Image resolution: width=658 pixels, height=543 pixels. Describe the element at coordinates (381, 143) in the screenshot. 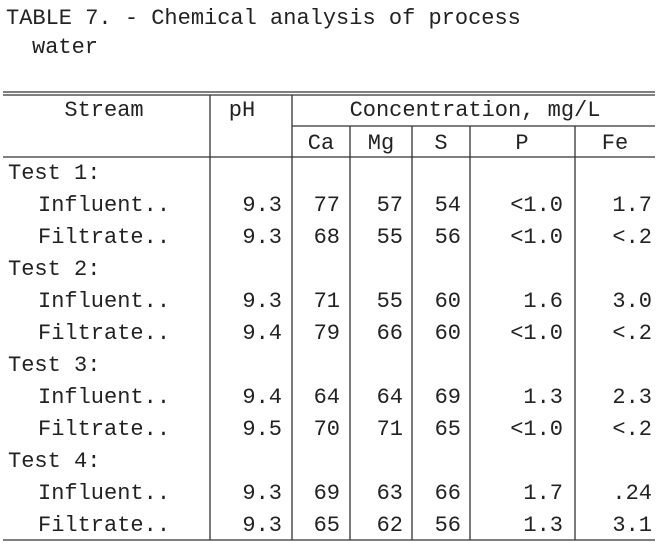

I see `header-element: Mg` at that location.